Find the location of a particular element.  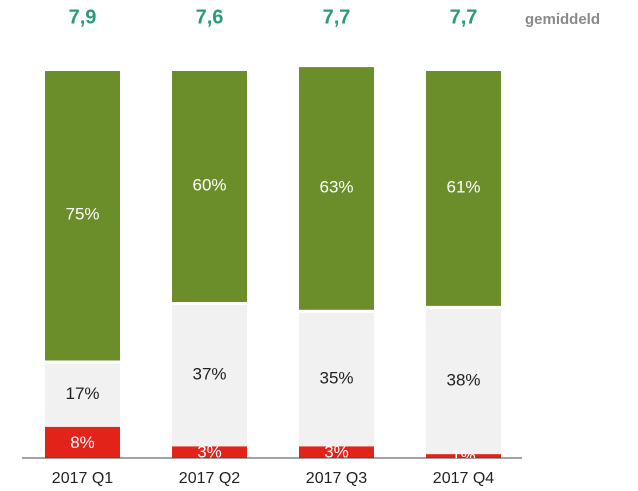

value-label: 37% is located at coordinates (209, 374).